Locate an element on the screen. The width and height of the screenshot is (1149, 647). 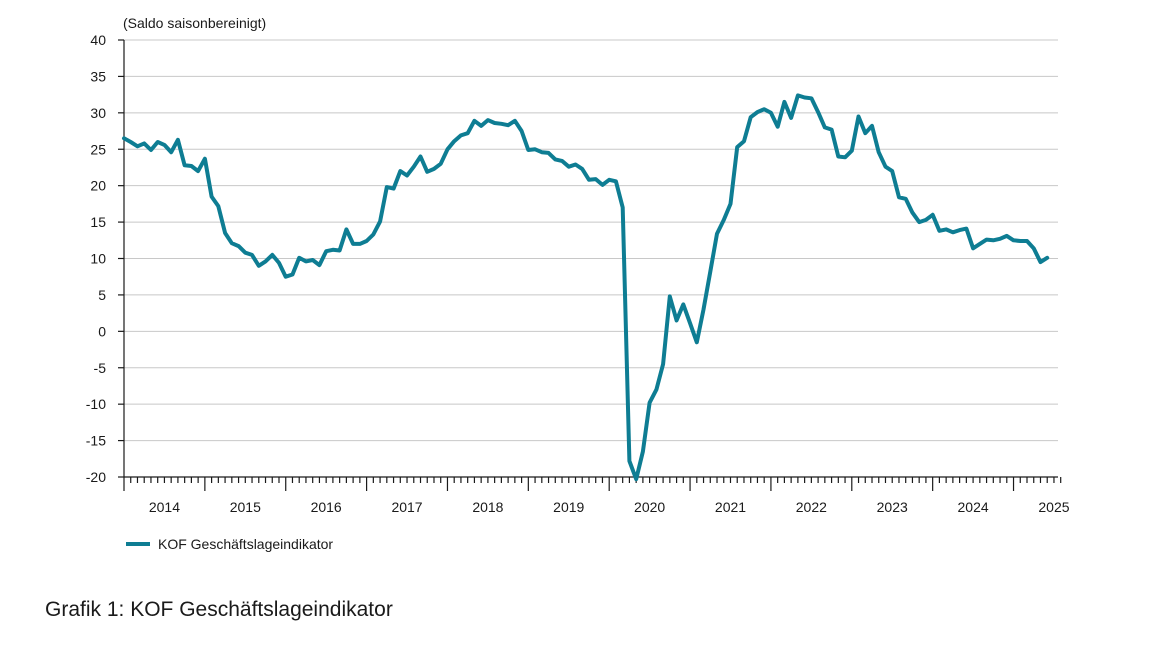
x-tick-label: 2017 is located at coordinates (406, 507).